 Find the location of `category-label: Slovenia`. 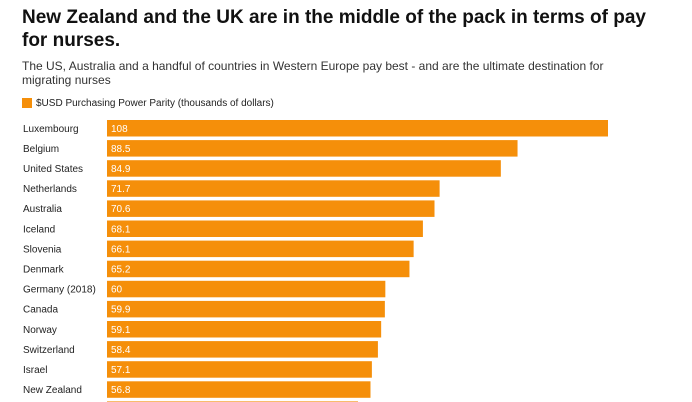

category-label: Slovenia is located at coordinates (42, 249).